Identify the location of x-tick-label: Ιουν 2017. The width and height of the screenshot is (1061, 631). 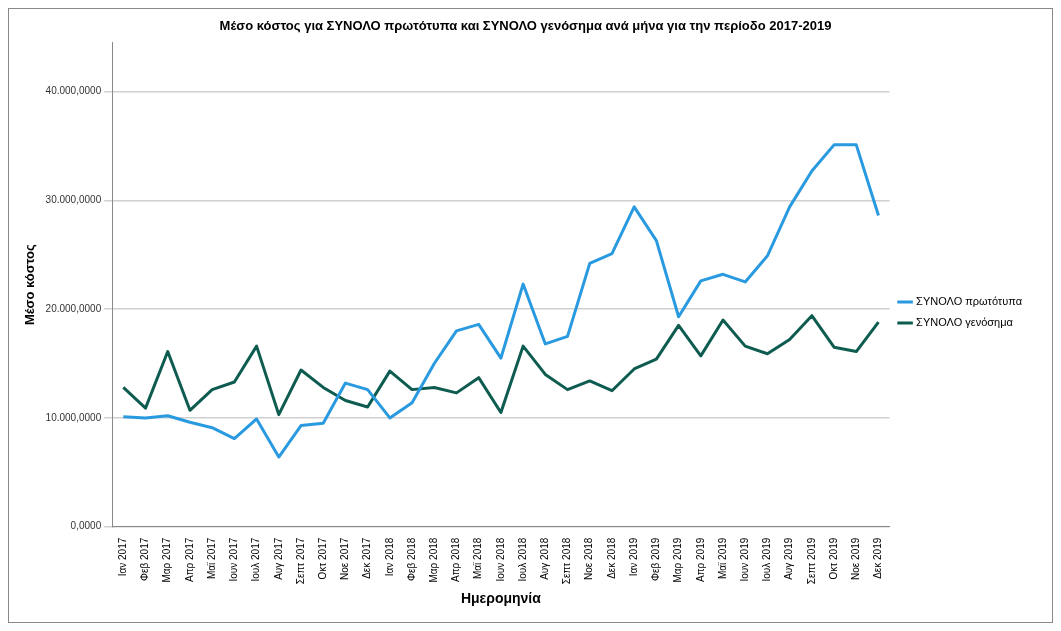
(234, 559).